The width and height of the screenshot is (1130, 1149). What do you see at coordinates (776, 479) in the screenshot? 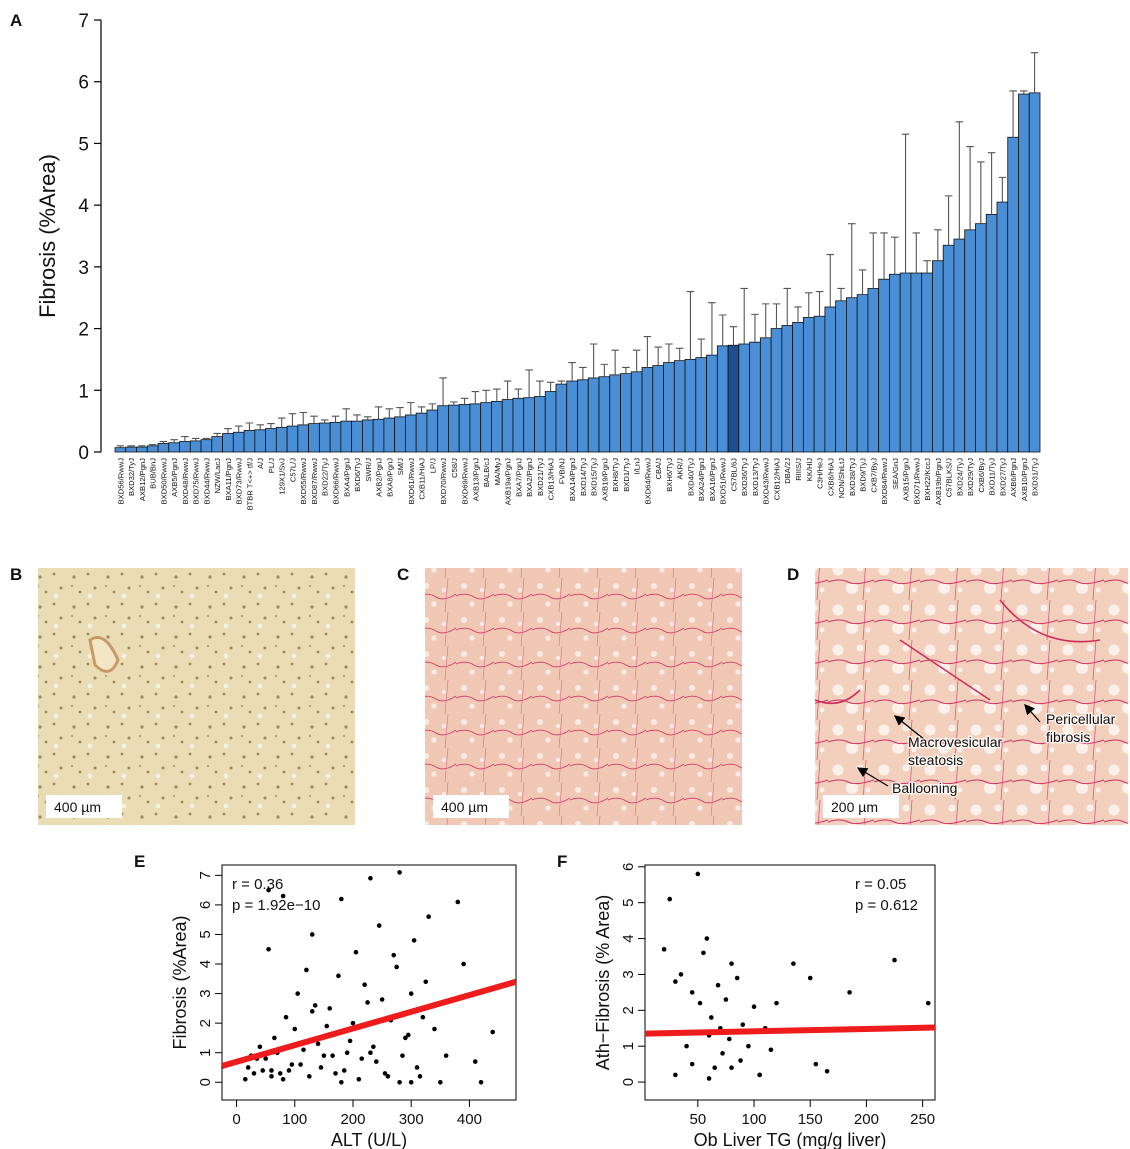
I see `x-tick-label: CXB12/HiAJ` at bounding box center [776, 479].